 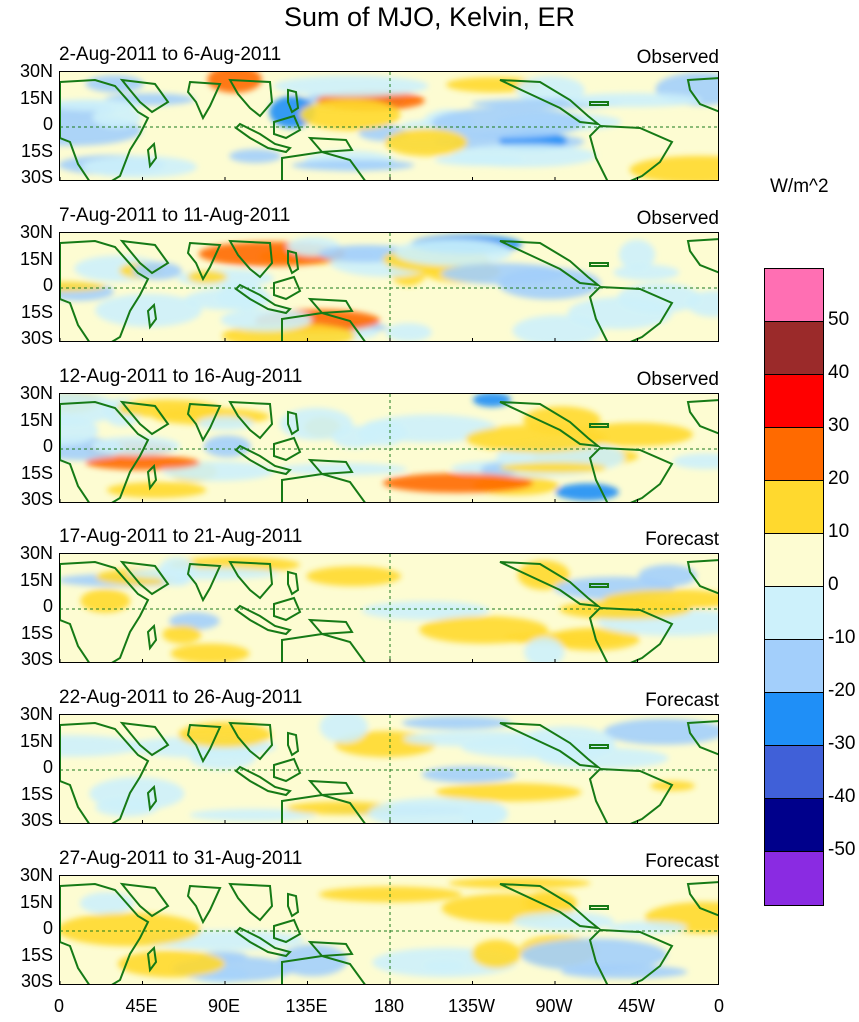 What do you see at coordinates (682, 861) in the screenshot?
I see `panel-status: Forecast` at bounding box center [682, 861].